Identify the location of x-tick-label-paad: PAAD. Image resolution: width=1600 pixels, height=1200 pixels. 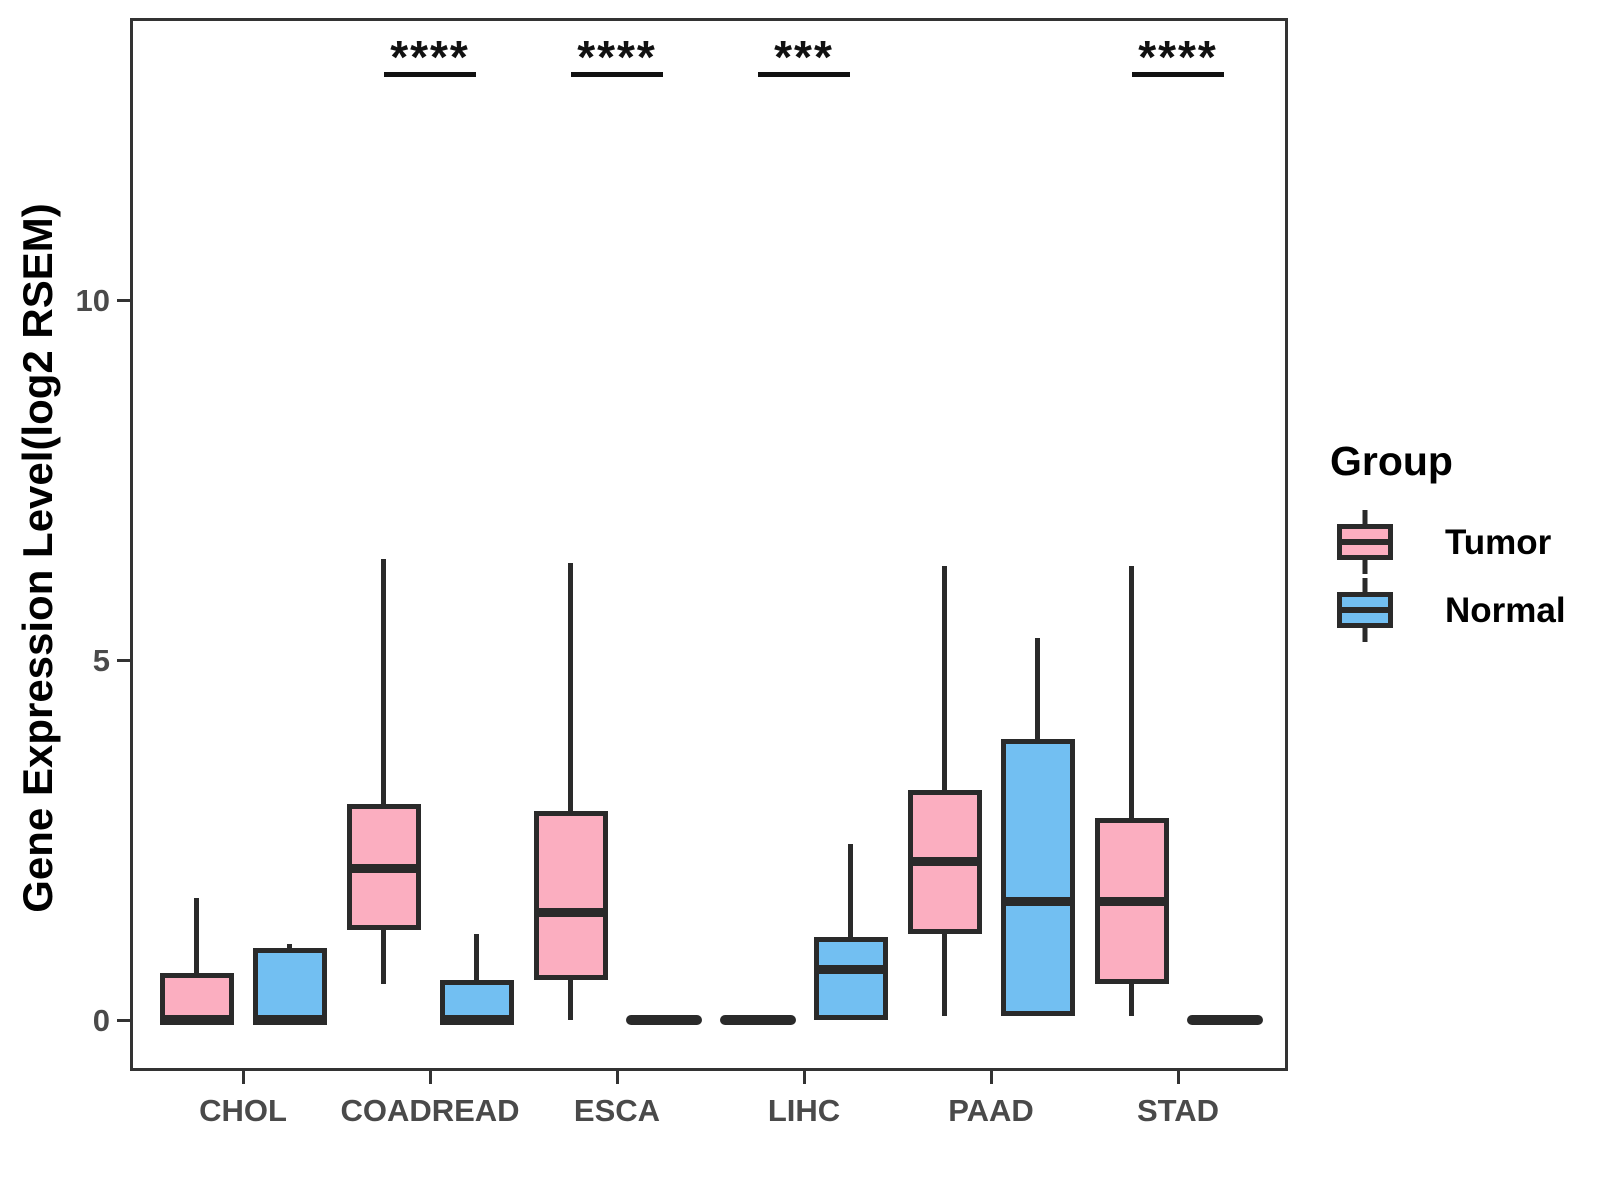
(991, 1110).